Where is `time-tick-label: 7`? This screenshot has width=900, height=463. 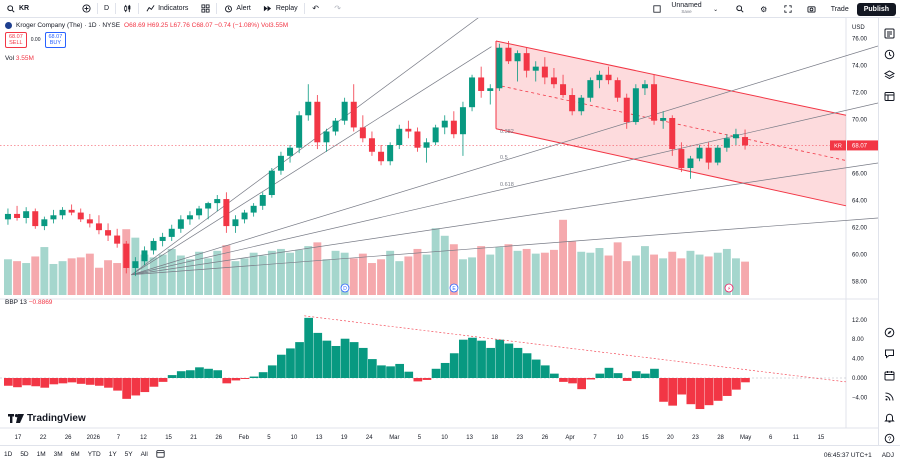
time-tick-label: 7 is located at coordinates (119, 438).